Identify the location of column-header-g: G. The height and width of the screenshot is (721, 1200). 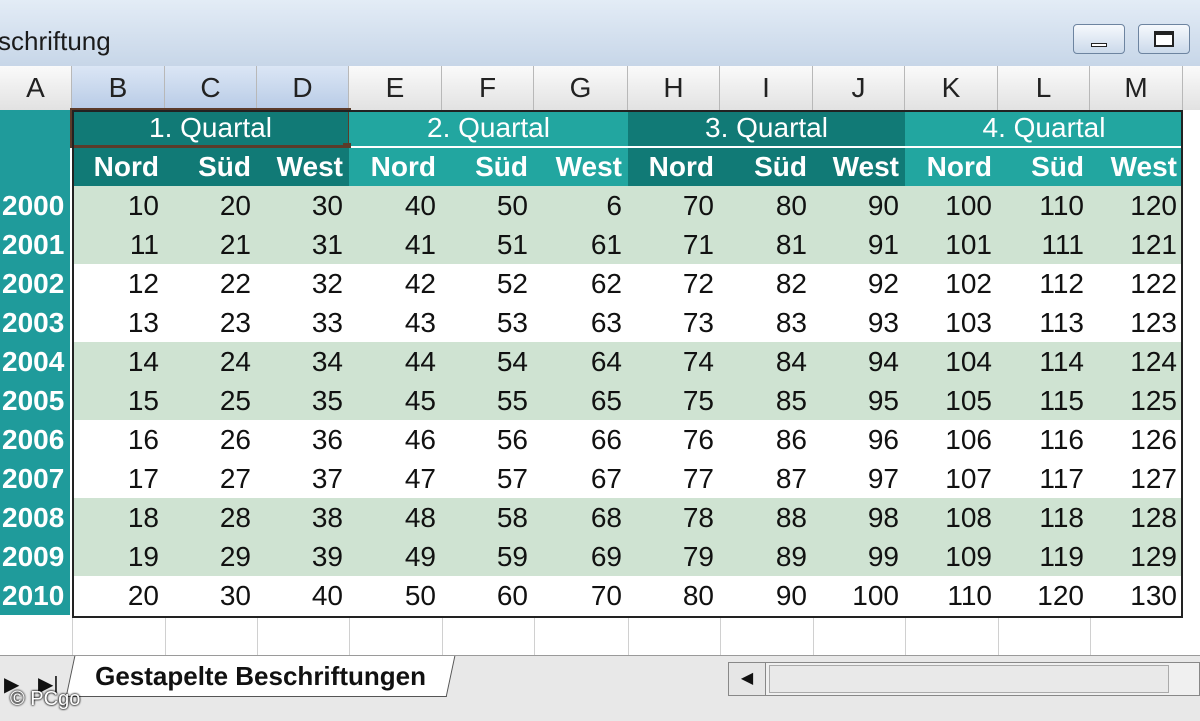
(581, 88).